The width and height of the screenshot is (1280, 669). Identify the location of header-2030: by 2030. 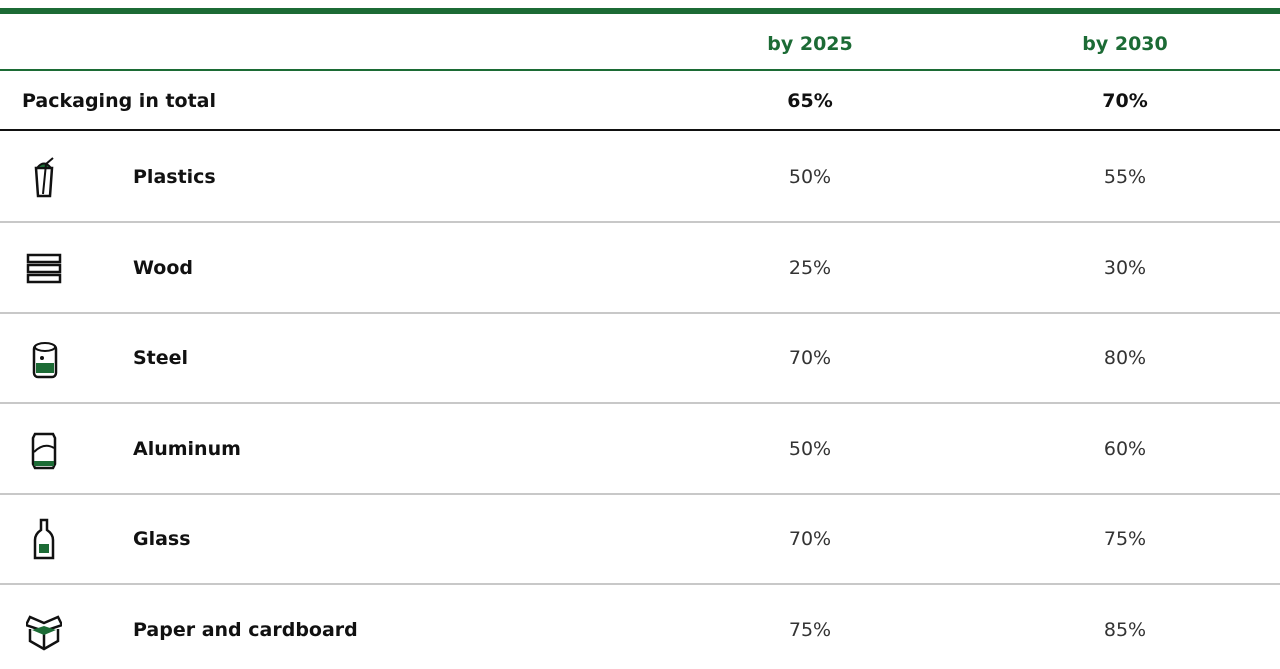
(1125, 44).